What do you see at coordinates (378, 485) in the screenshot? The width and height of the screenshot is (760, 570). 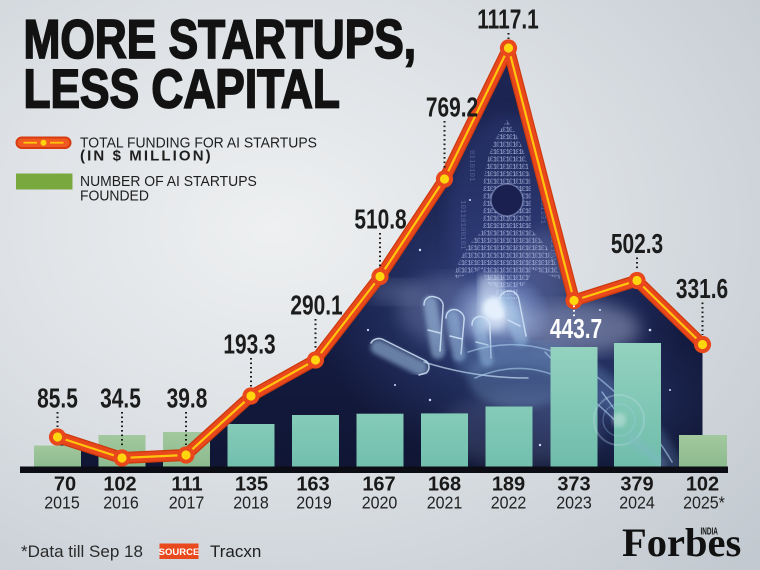 I see `svg-text: 167` at bounding box center [378, 485].